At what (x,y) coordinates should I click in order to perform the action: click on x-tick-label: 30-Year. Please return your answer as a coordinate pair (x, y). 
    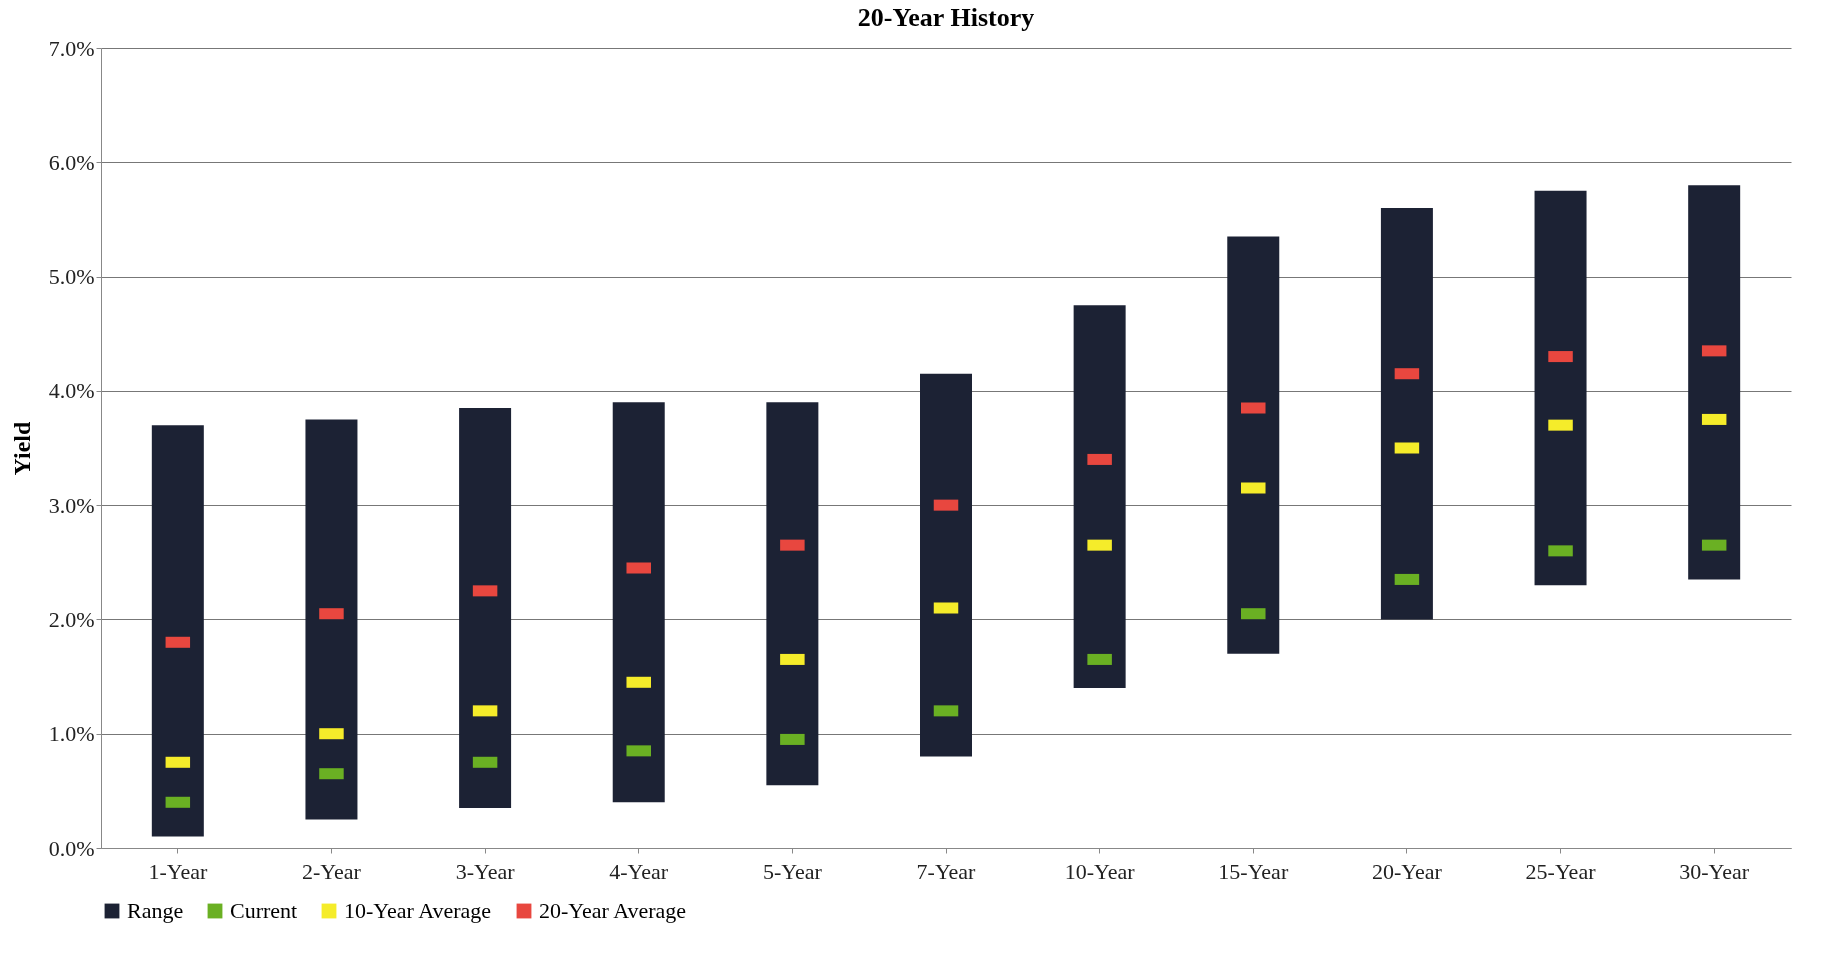
    Looking at the image, I should click on (1714, 871).